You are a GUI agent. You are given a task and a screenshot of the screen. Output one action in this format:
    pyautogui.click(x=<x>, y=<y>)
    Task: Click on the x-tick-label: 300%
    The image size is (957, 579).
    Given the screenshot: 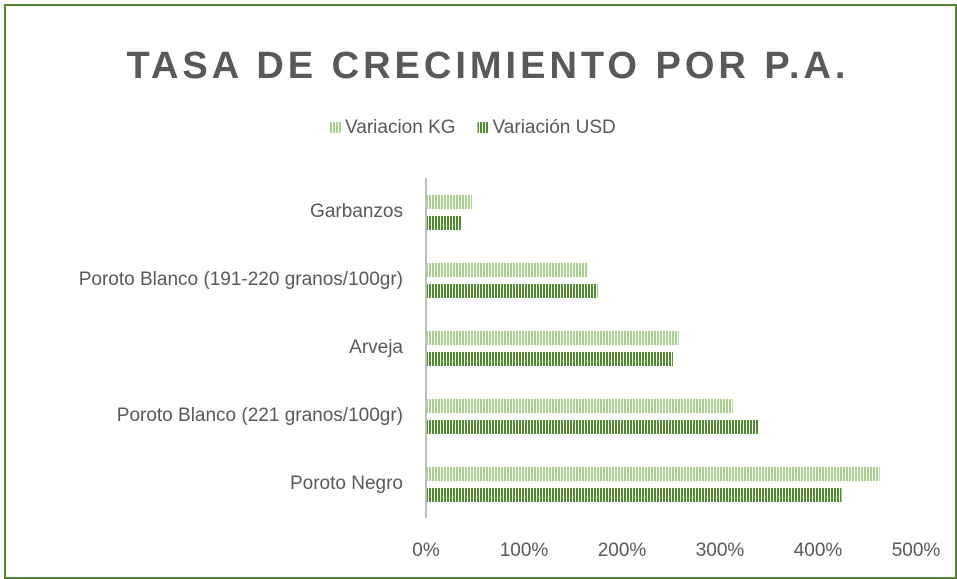 What is the action you would take?
    pyautogui.click(x=720, y=550)
    